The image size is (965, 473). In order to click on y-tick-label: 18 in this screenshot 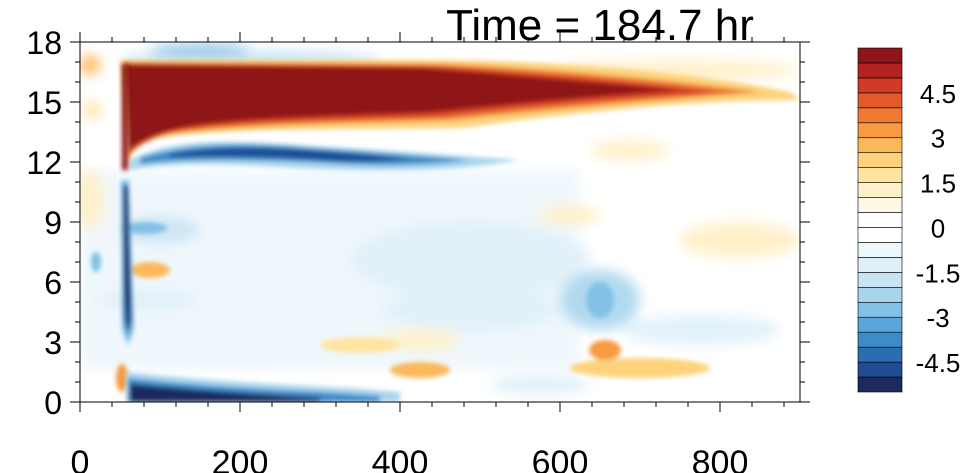, I will do `click(44, 43)`.